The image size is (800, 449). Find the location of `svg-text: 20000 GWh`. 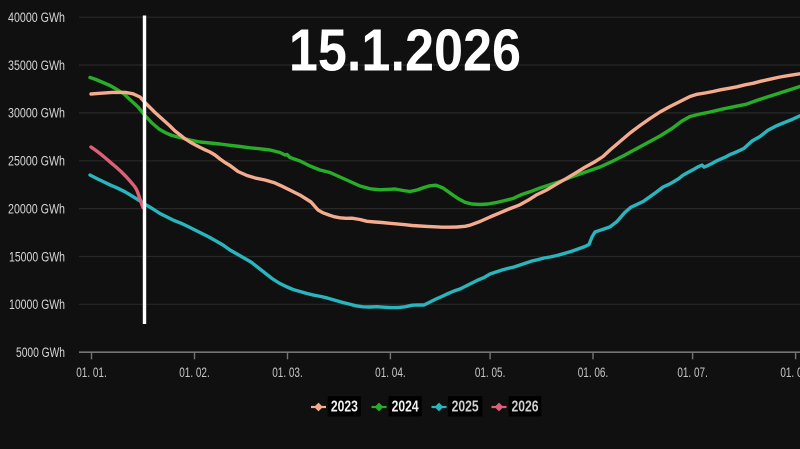

svg-text: 20000 GWh is located at coordinates (36, 208).